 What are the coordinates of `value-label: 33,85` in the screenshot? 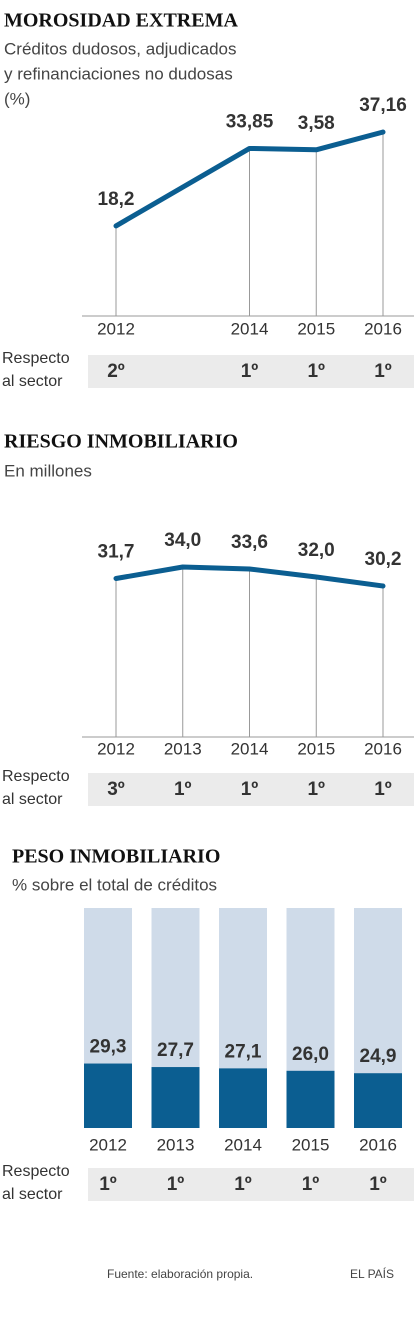 It's located at (250, 121).